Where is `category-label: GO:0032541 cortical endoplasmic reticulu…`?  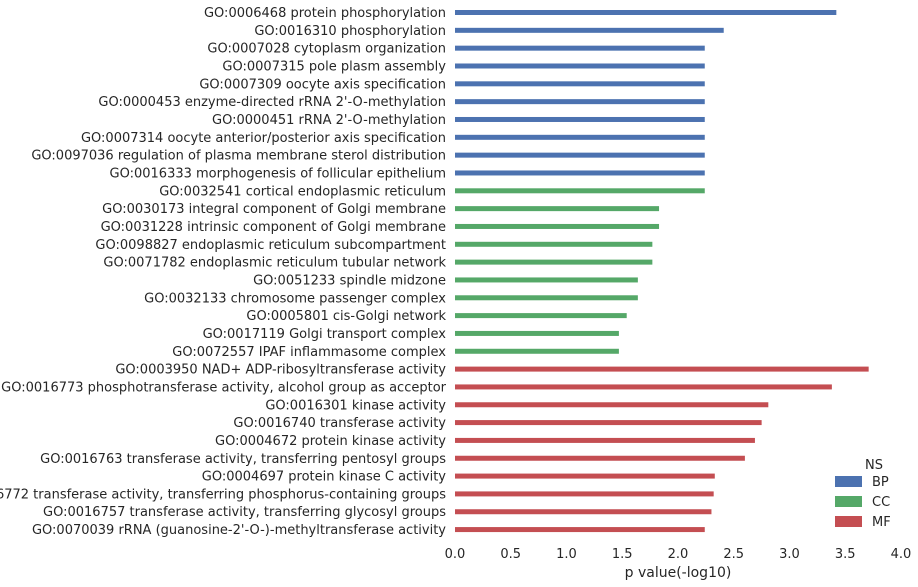
category-label: GO:0032541 cortical endoplasmic reticulu… is located at coordinates (302, 191).